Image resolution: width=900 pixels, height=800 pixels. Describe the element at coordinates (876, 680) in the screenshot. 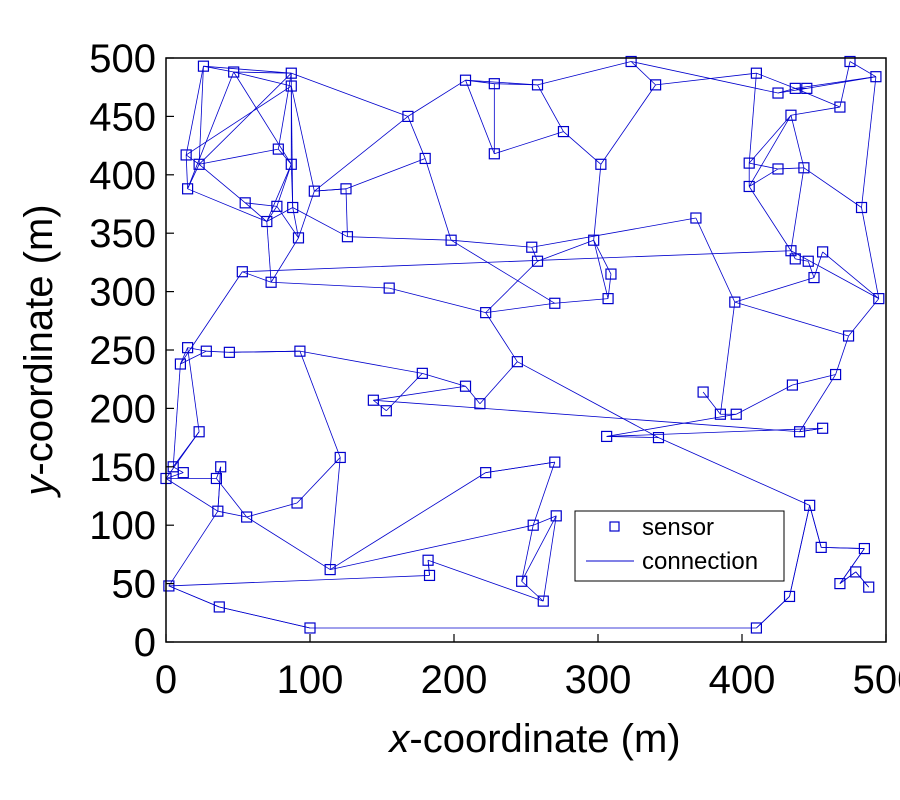

I see `x-tick-label-500: 500` at that location.